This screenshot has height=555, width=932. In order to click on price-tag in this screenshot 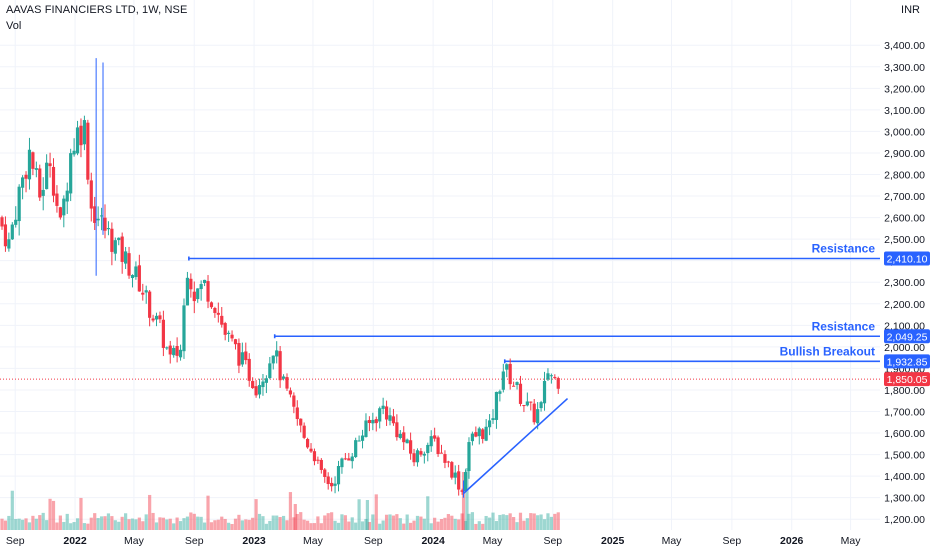, I will do `click(907, 258)`.